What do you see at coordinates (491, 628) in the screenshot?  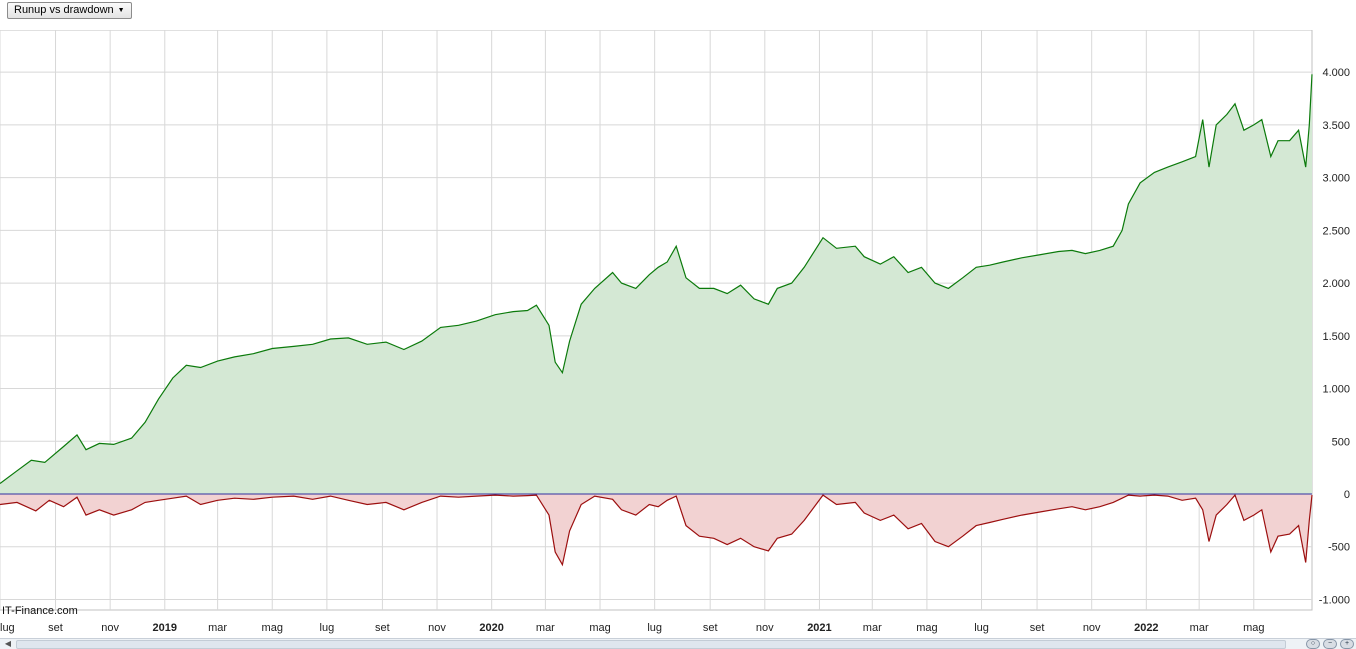 I see `x-tick-label: 2020` at bounding box center [491, 628].